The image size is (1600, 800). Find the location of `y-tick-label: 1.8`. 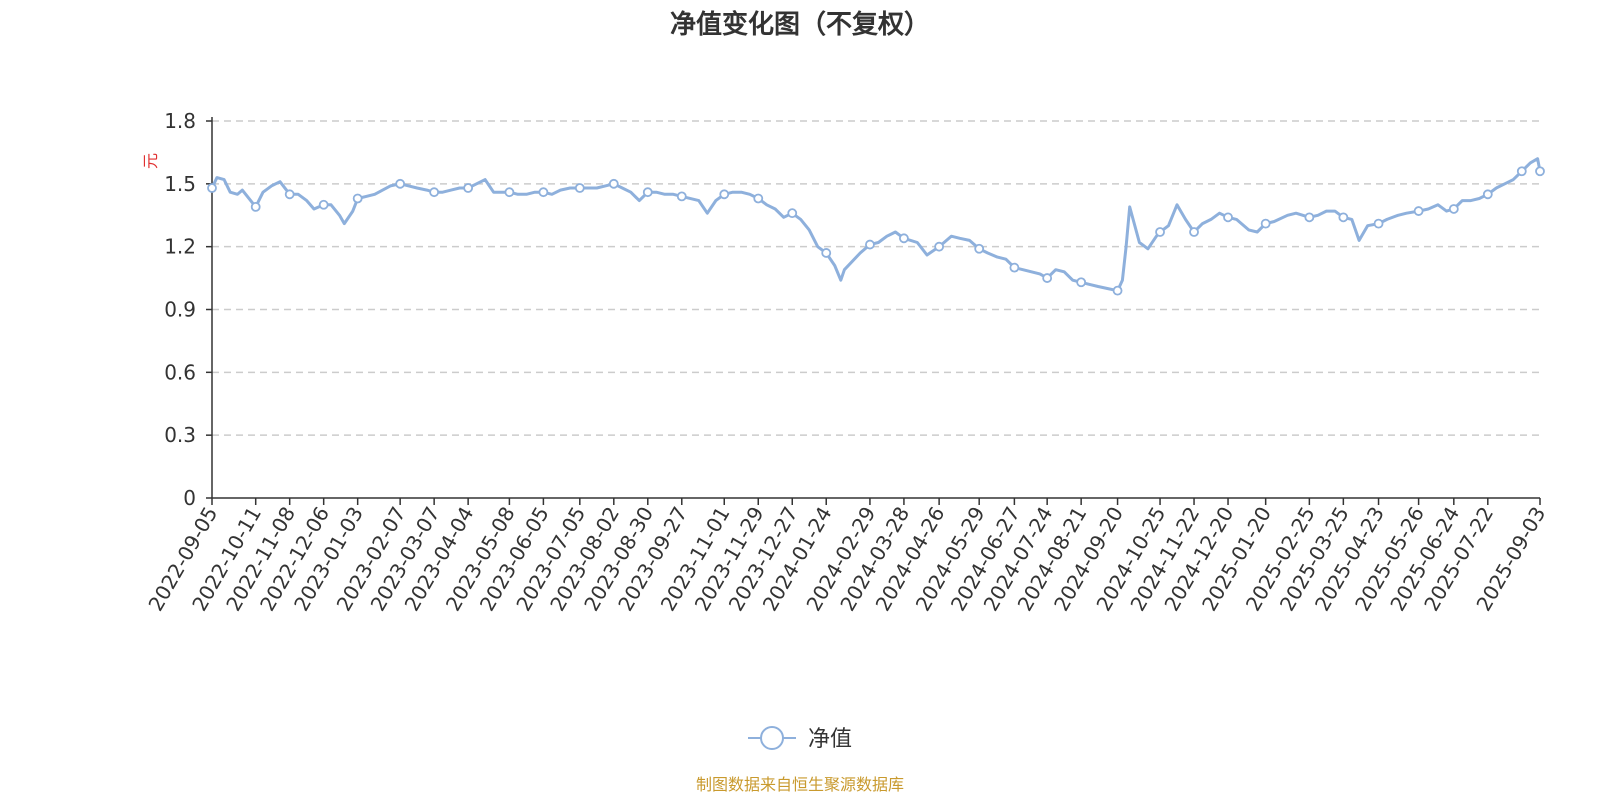

y-tick-label: 1.8 is located at coordinates (180, 121).